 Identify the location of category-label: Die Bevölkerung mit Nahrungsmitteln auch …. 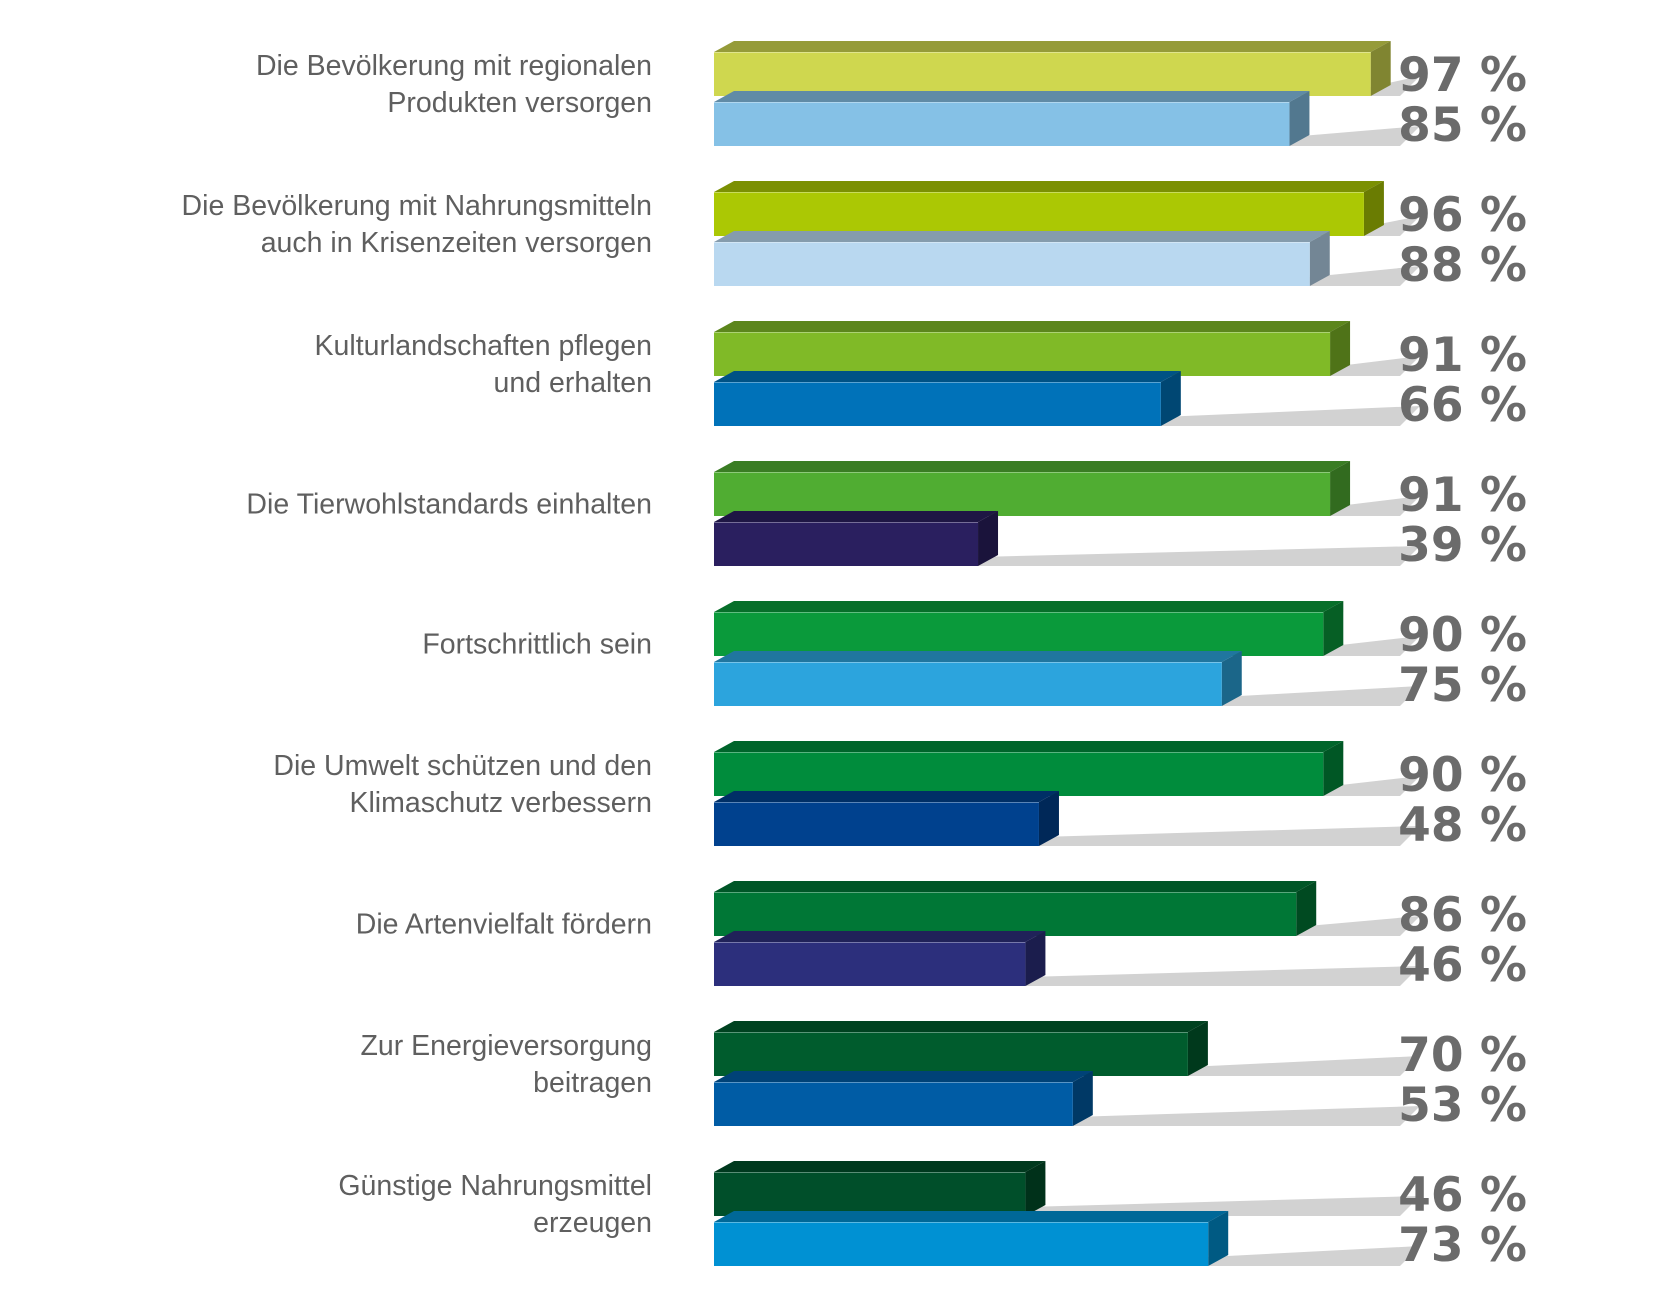
(342, 225).